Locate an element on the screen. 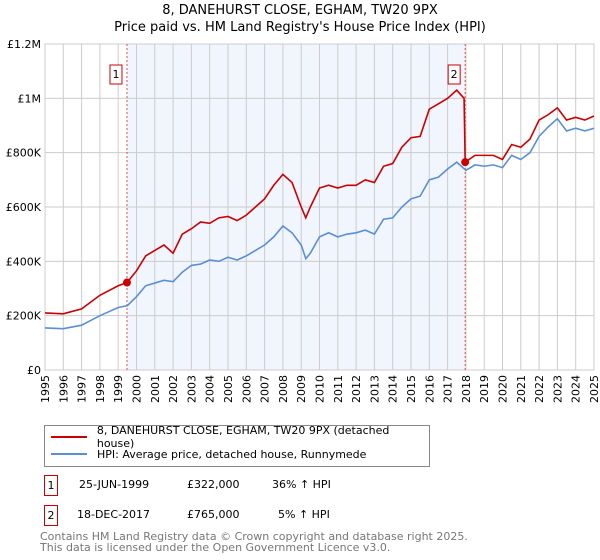  transaction-date: 18-DEC-2017 is located at coordinates (114, 514).